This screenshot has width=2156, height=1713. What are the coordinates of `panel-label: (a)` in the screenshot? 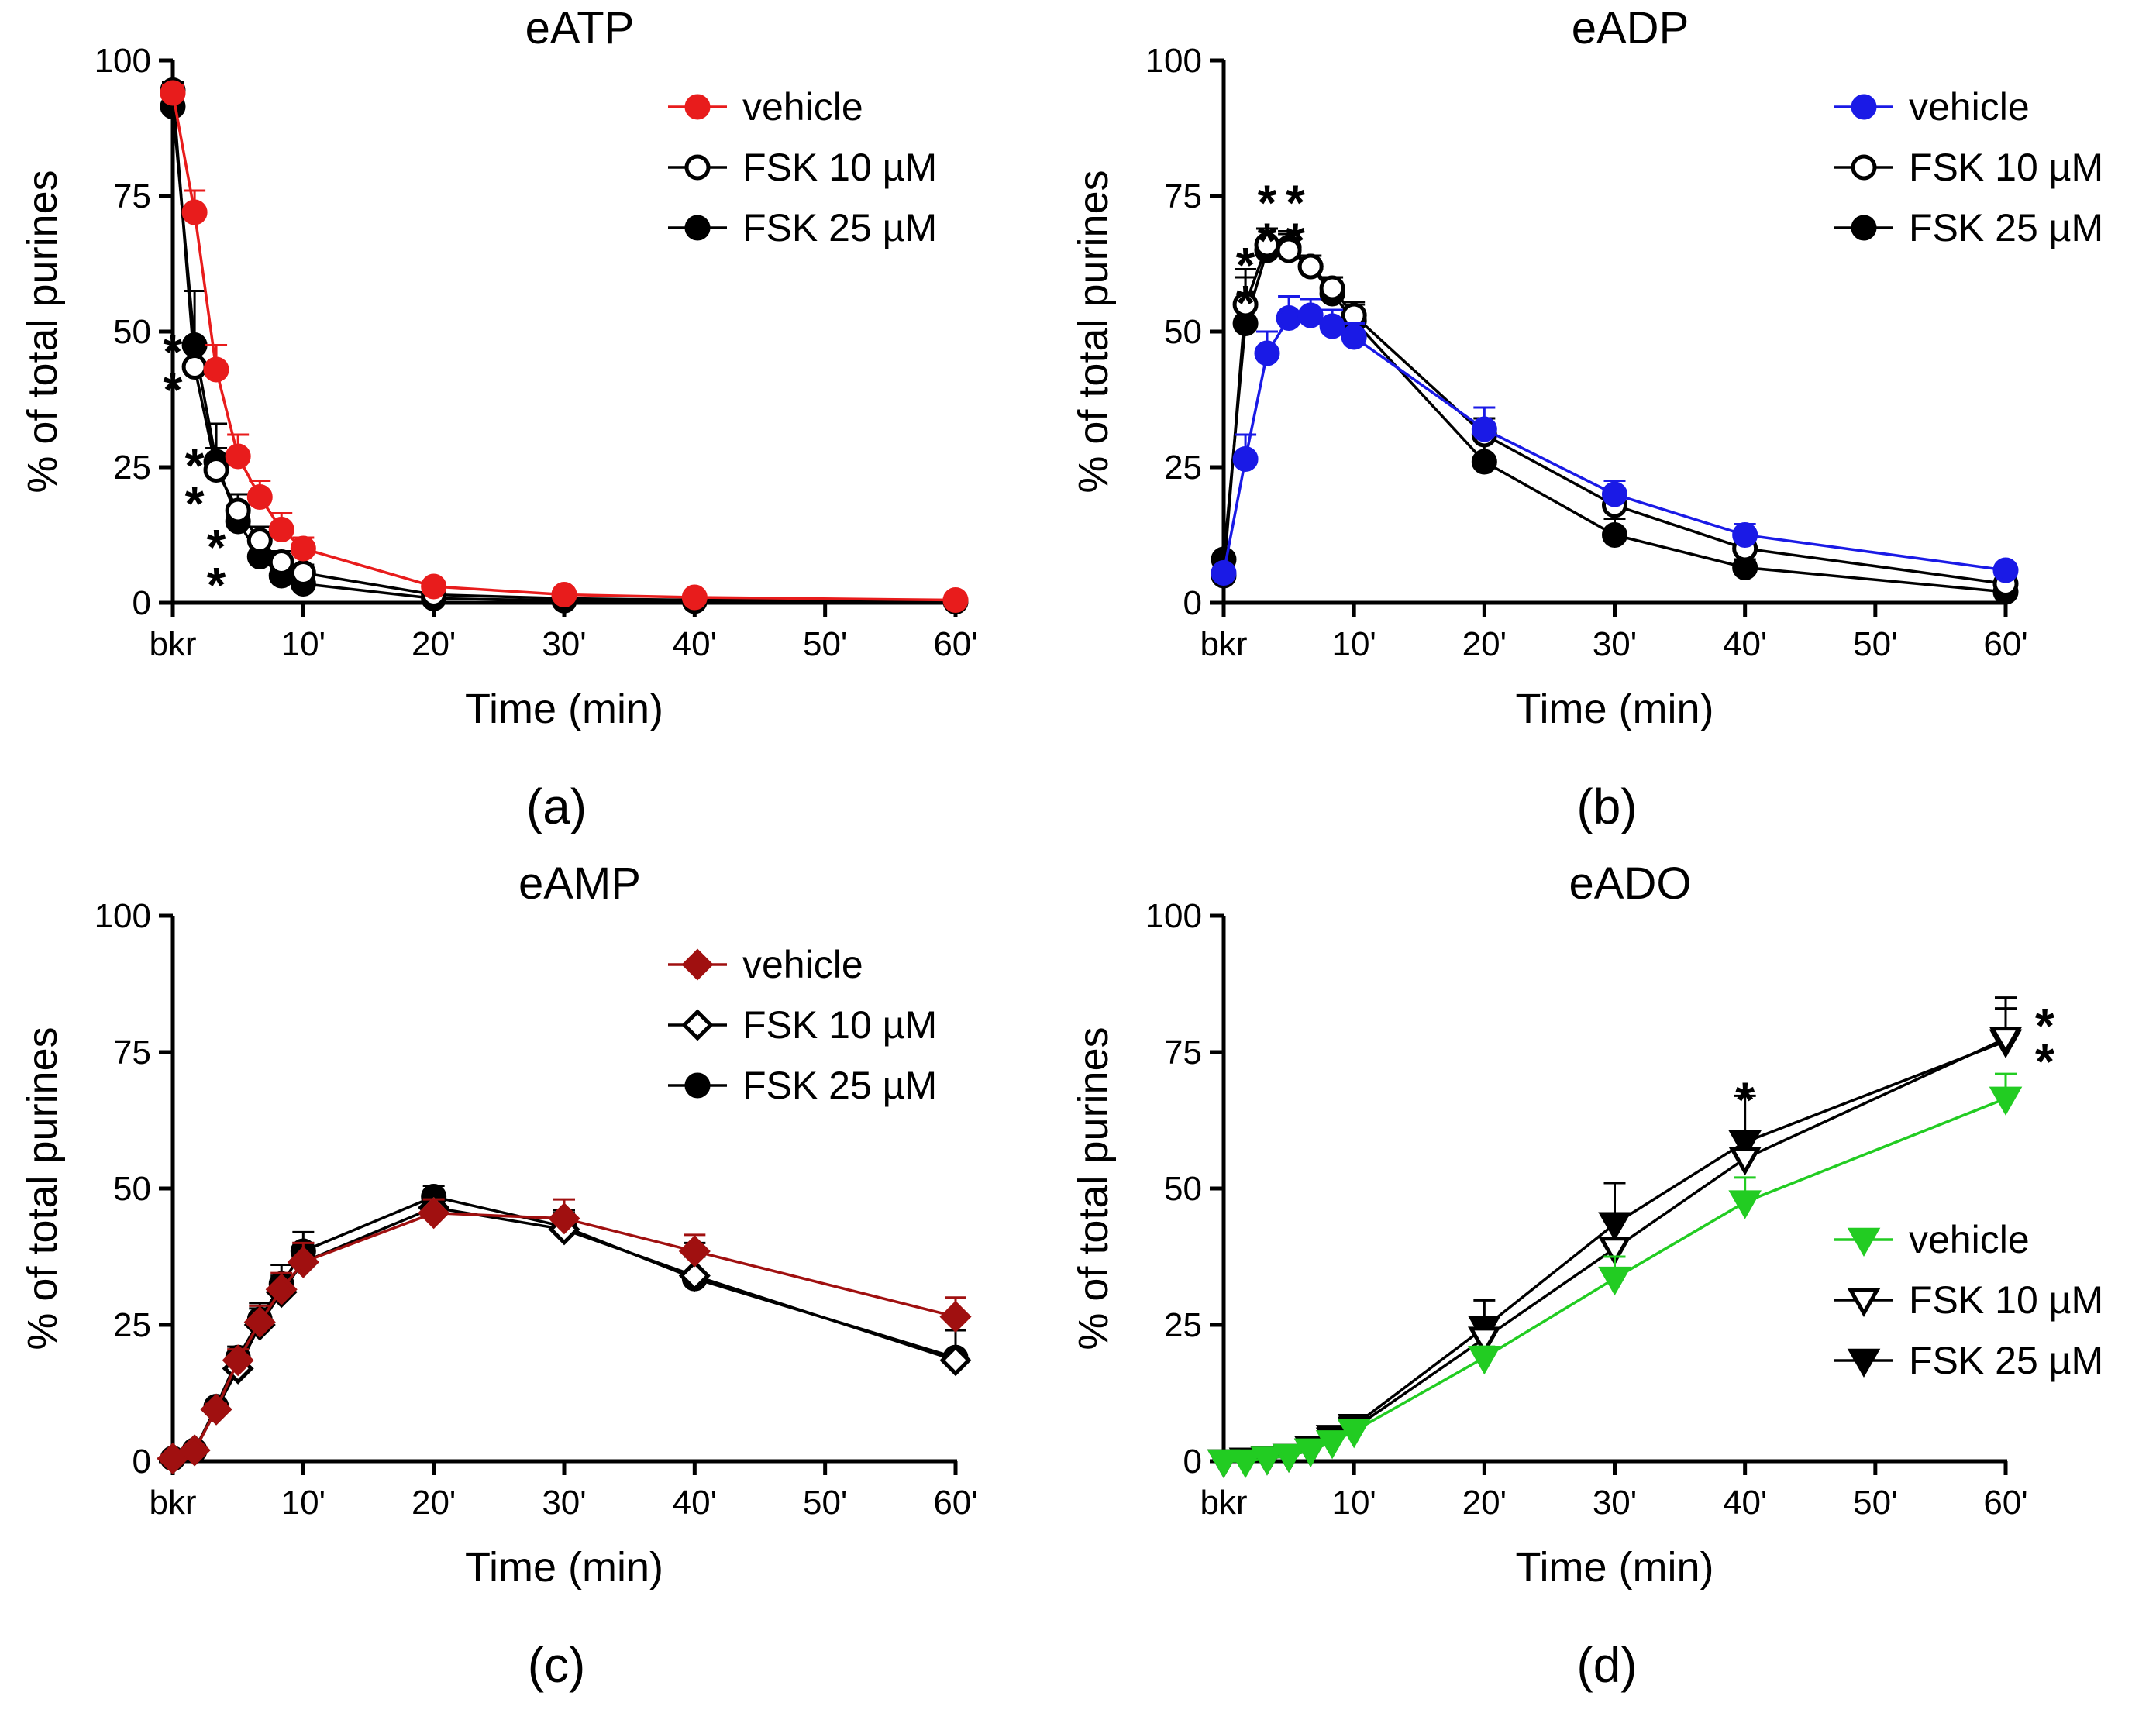 It's located at (556, 807).